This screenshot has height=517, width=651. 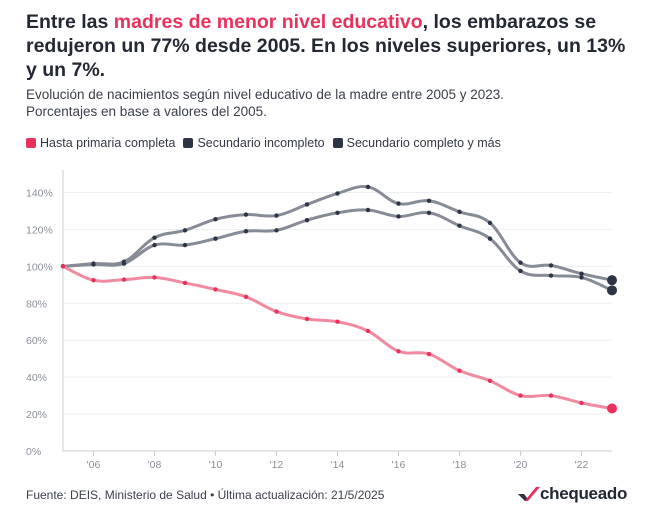 I want to click on y-tick-label: 40%, so click(x=36, y=378).